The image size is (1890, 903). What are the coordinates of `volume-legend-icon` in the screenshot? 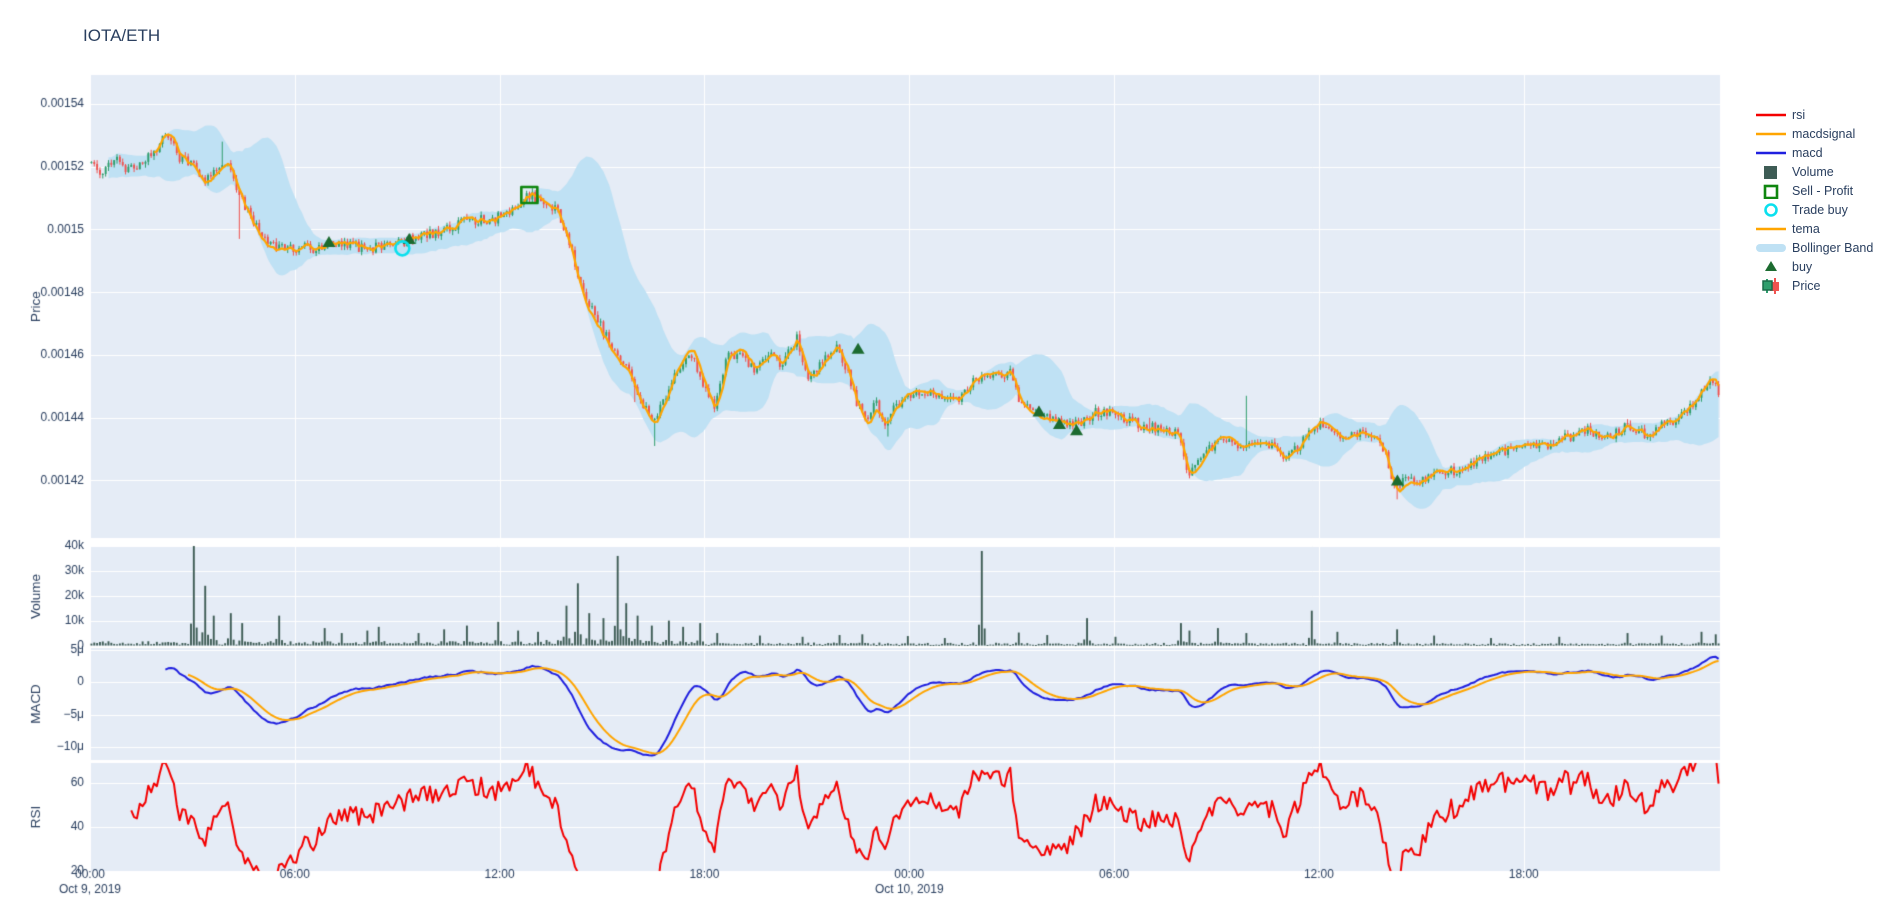 It's located at (1771, 172).